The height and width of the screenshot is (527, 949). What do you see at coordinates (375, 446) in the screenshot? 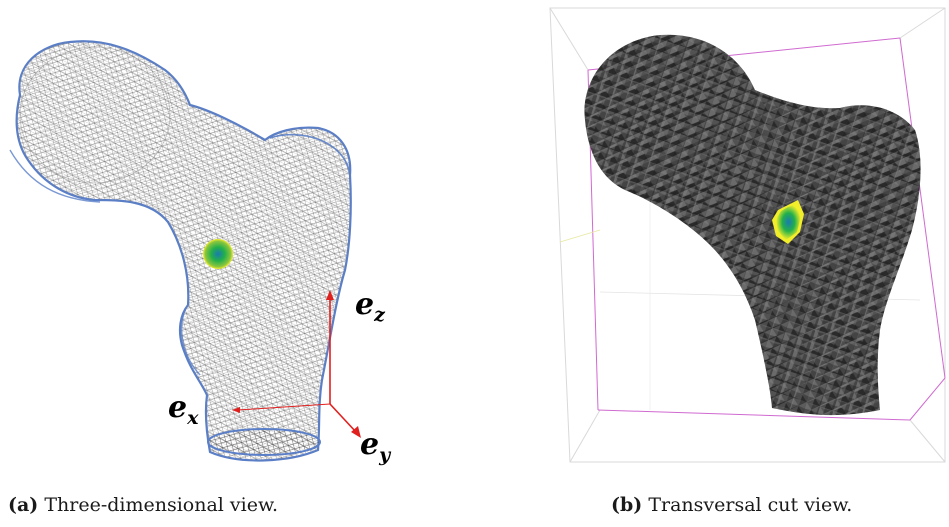
I see `axis-label-ey: ey` at bounding box center [375, 446].